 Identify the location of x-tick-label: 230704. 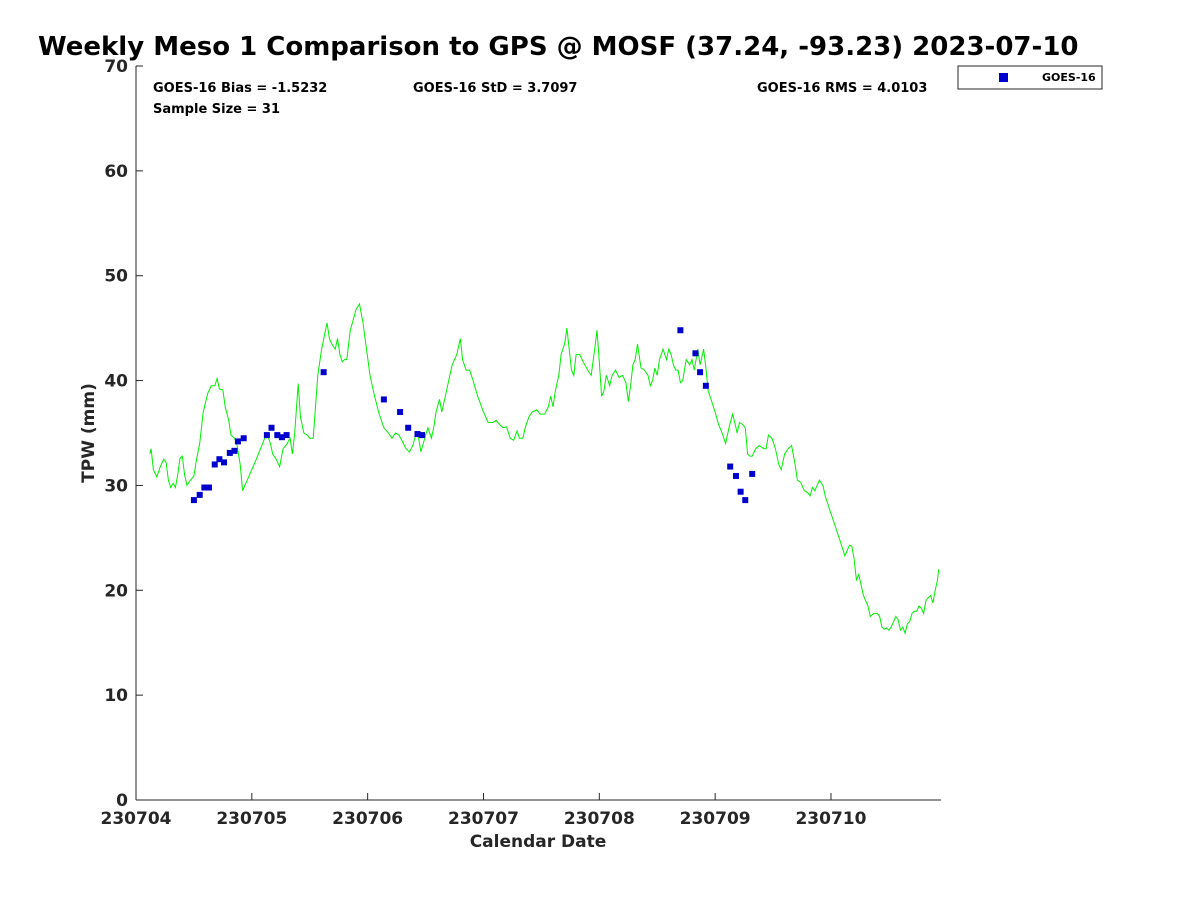
(136, 819).